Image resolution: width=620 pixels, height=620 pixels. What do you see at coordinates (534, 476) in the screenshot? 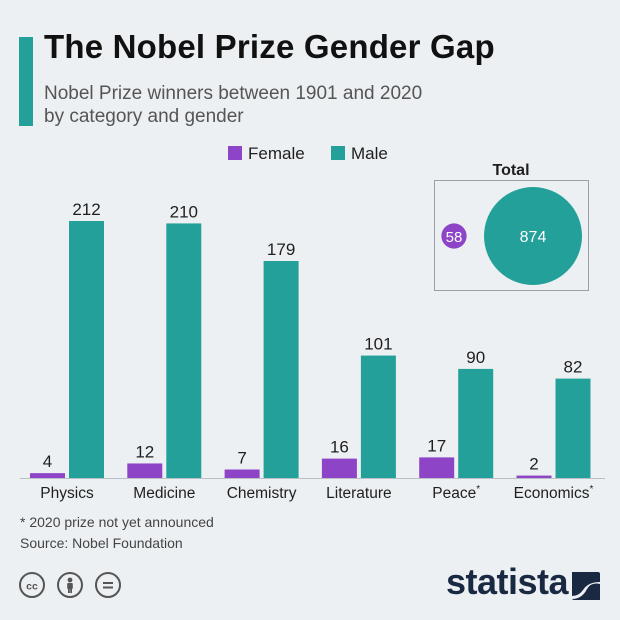
I see `bar-female-economics` at bounding box center [534, 476].